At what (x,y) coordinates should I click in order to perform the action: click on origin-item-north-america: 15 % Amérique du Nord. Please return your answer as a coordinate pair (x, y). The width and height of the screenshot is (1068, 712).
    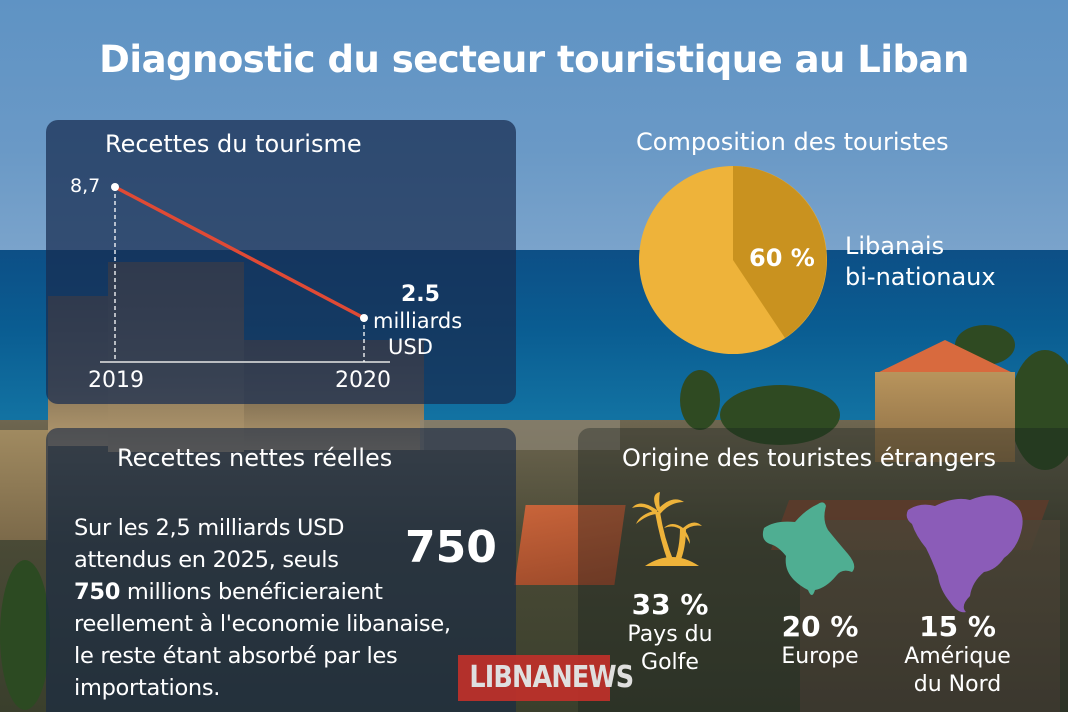
    Looking at the image, I should click on (957, 654).